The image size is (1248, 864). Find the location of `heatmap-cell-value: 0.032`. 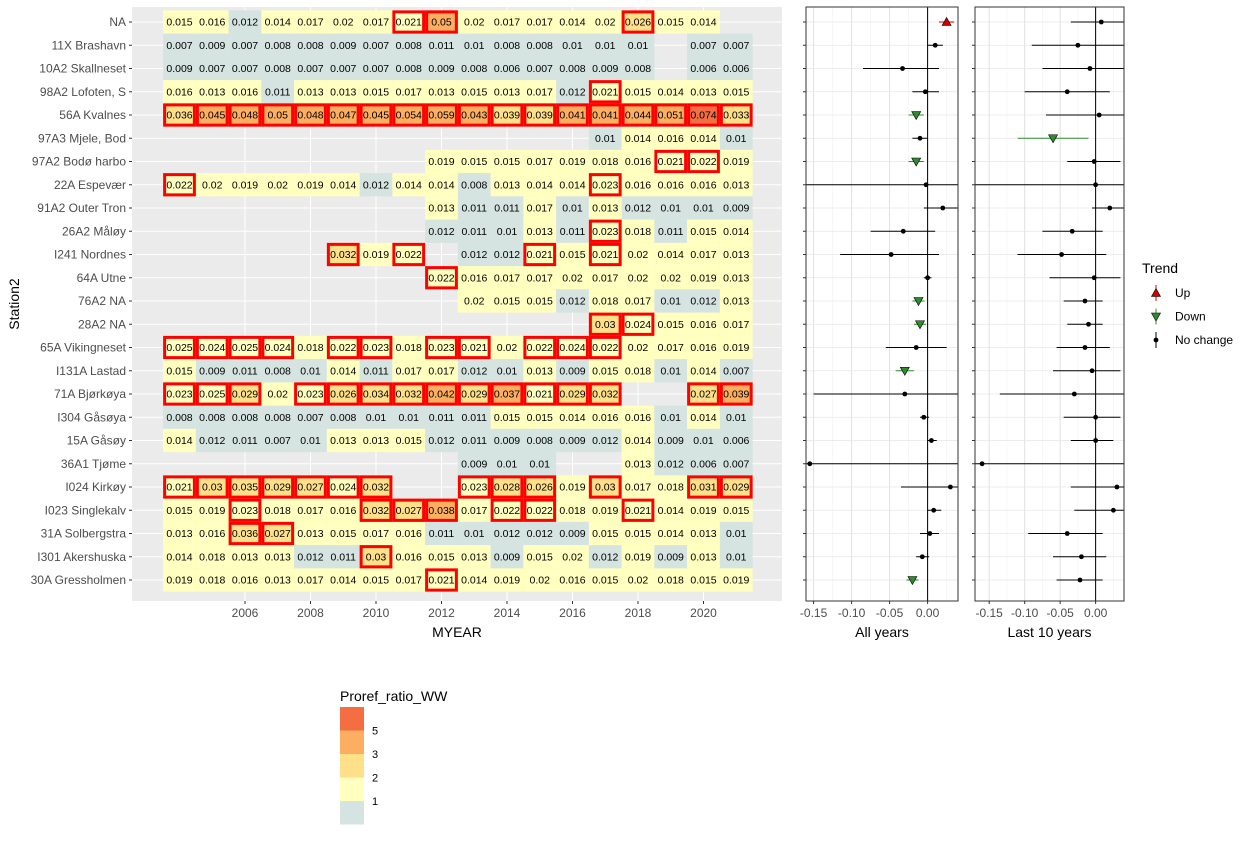

heatmap-cell-value: 0.032 is located at coordinates (376, 488).